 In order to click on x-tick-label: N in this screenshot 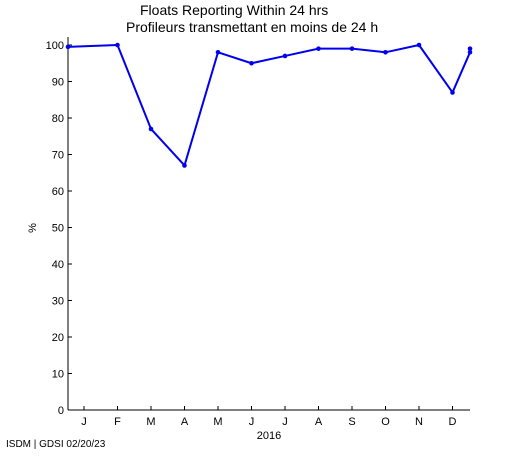, I will do `click(419, 422)`.